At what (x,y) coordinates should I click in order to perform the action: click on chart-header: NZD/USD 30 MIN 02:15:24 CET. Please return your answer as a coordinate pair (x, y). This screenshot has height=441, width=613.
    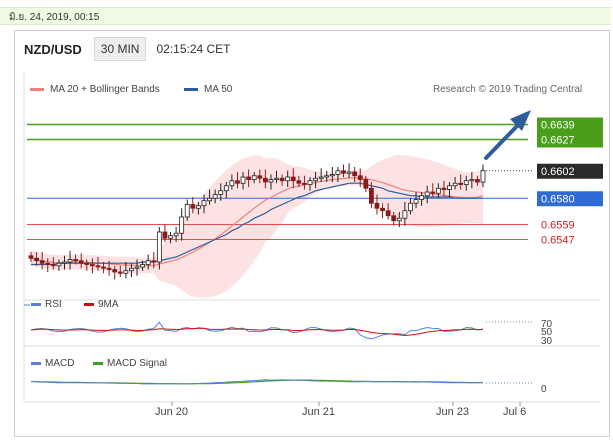
    Looking at the image, I should click on (122, 49).